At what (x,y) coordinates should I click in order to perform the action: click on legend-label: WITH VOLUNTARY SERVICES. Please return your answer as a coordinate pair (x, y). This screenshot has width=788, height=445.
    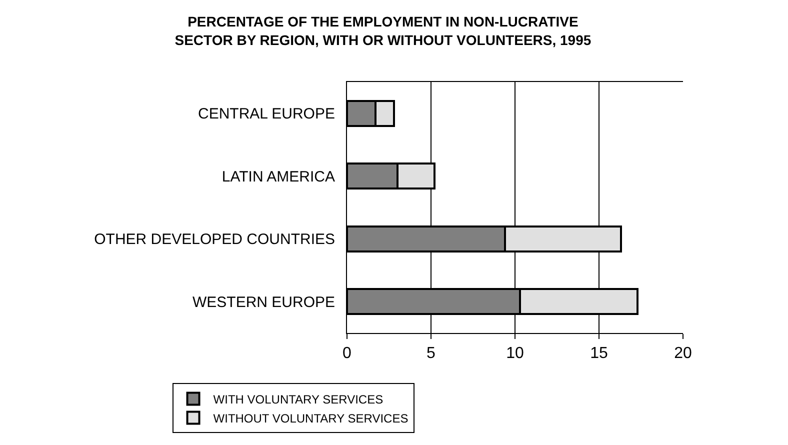
    Looking at the image, I should click on (298, 399).